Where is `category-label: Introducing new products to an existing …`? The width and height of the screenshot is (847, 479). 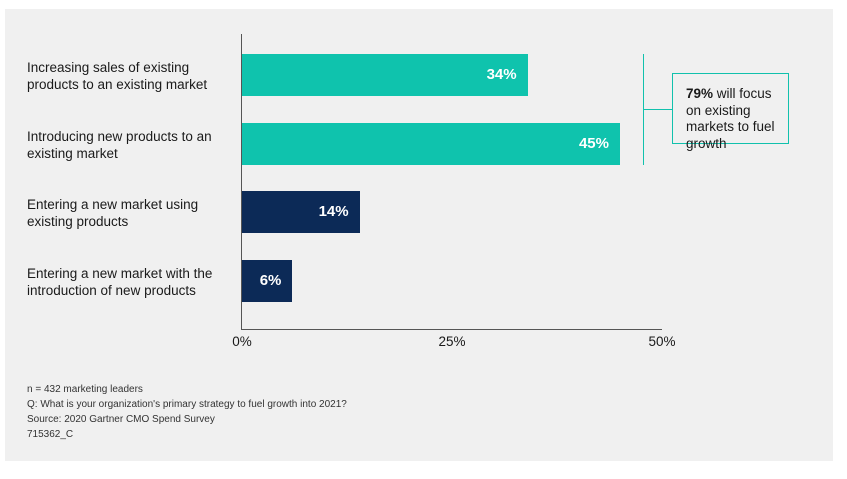 category-label: Introducing new products to an existing … is located at coordinates (119, 145).